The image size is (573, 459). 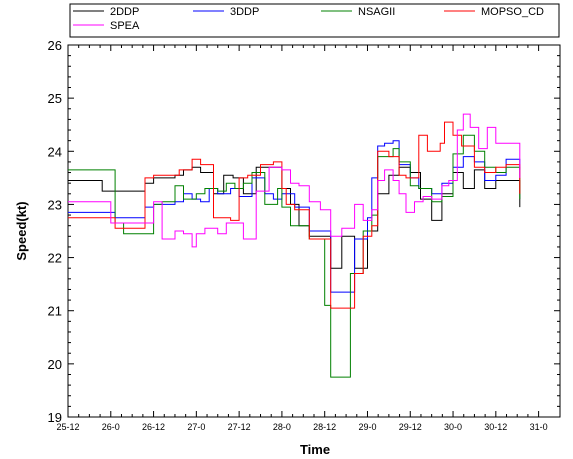 I want to click on y-tick-label: 21, so click(x=55, y=311).